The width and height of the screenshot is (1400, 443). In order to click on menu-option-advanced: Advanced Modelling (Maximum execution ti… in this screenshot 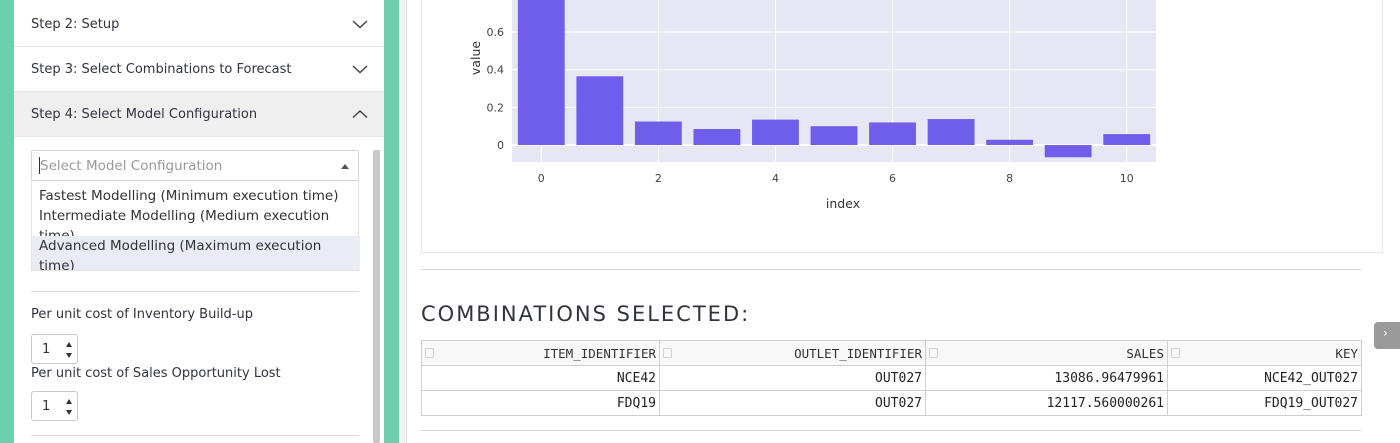, I will do `click(196, 253)`.